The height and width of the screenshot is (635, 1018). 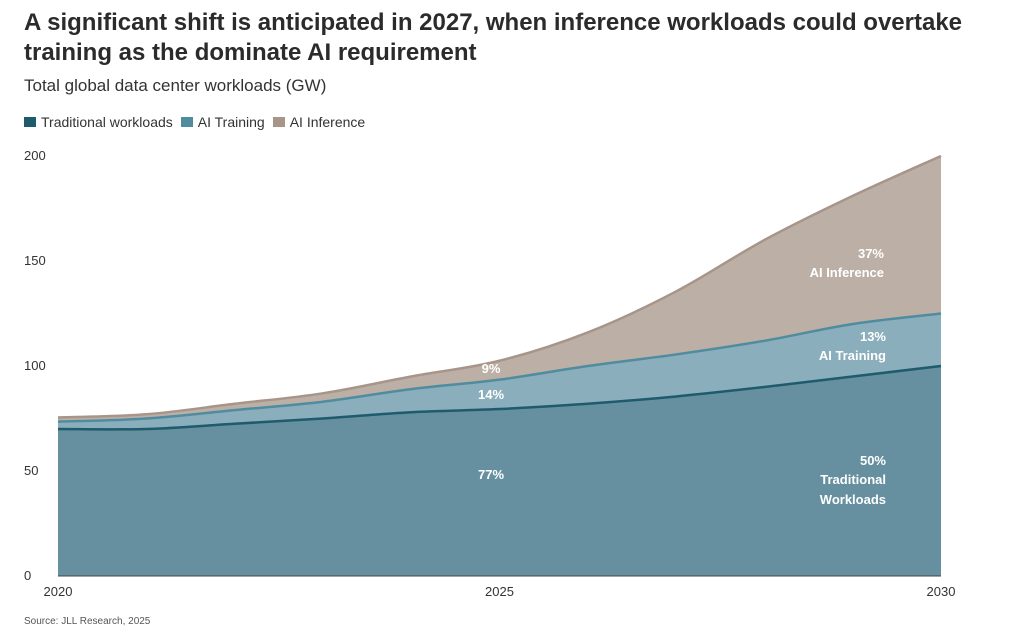 I want to click on y-tick-label: 0, so click(x=27, y=575).